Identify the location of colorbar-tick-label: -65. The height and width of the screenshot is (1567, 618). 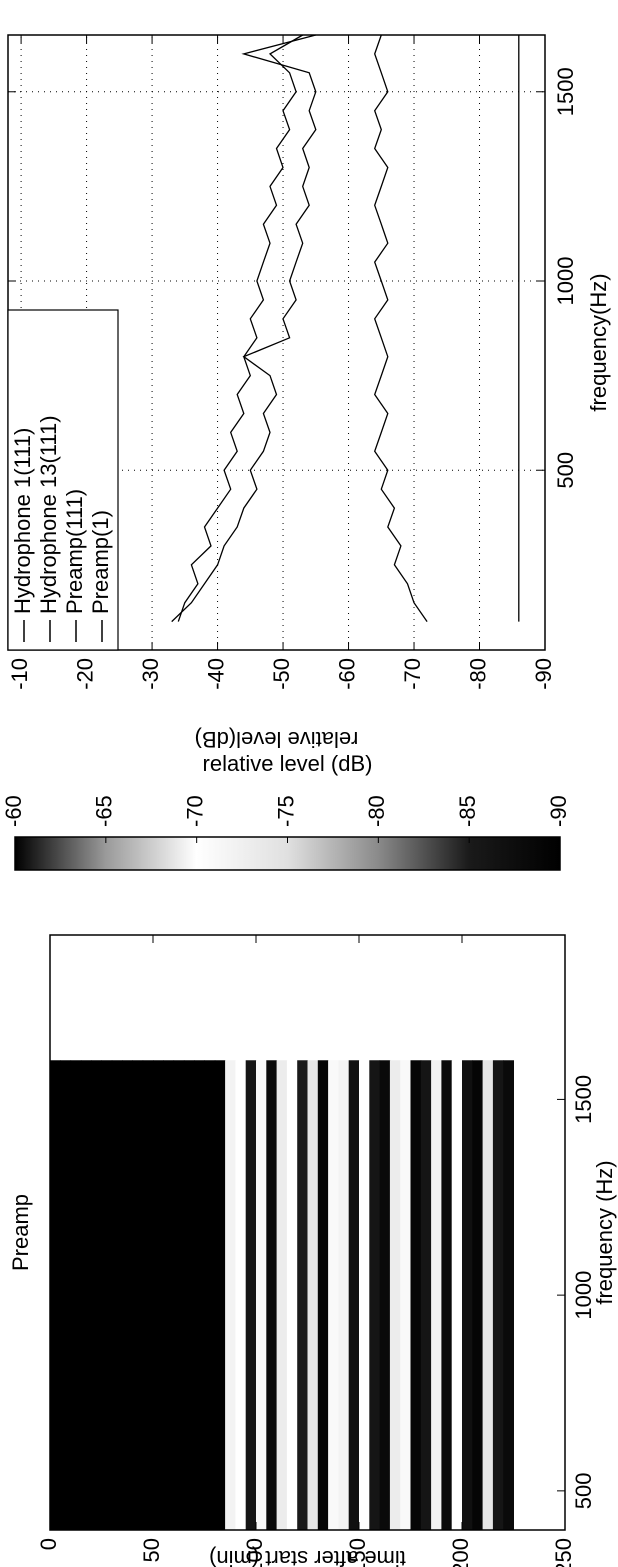
(104, 811).